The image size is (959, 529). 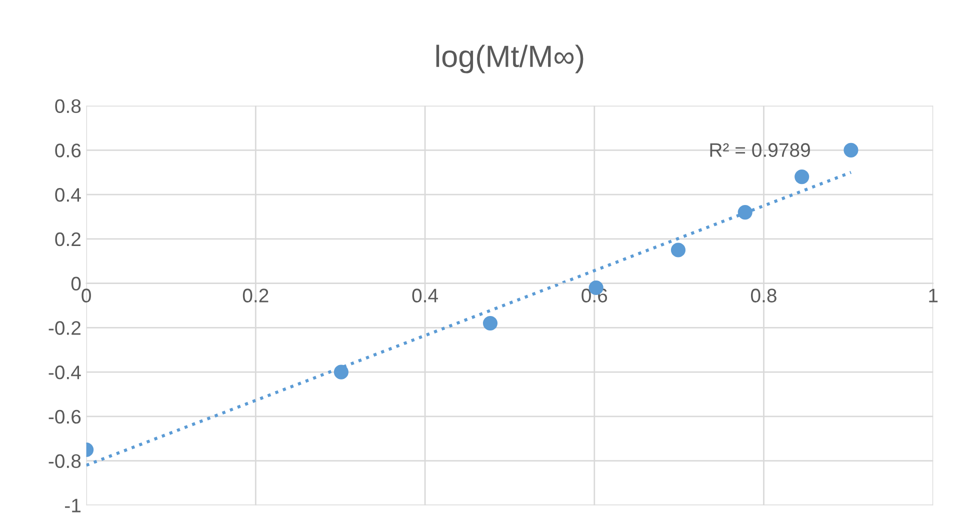 I want to click on y-tick-label: -0.2, so click(x=64, y=328).